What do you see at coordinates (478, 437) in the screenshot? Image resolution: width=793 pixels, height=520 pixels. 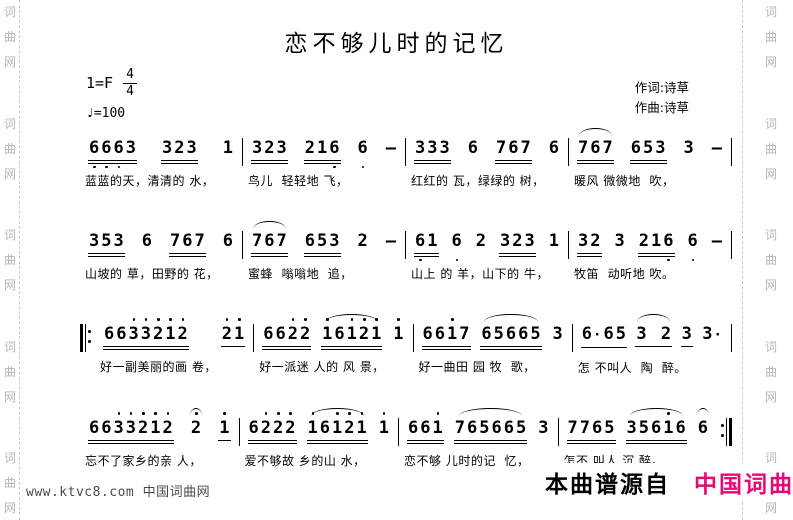 I see `measure: 6 6 1 7 6 5 6 6 5 3 恋不够 儿时的记 忆，` at bounding box center [478, 437].